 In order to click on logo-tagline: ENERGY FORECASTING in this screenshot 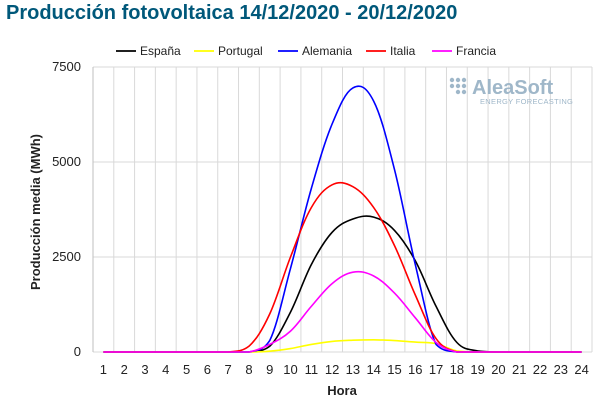, I will do `click(526, 101)`.